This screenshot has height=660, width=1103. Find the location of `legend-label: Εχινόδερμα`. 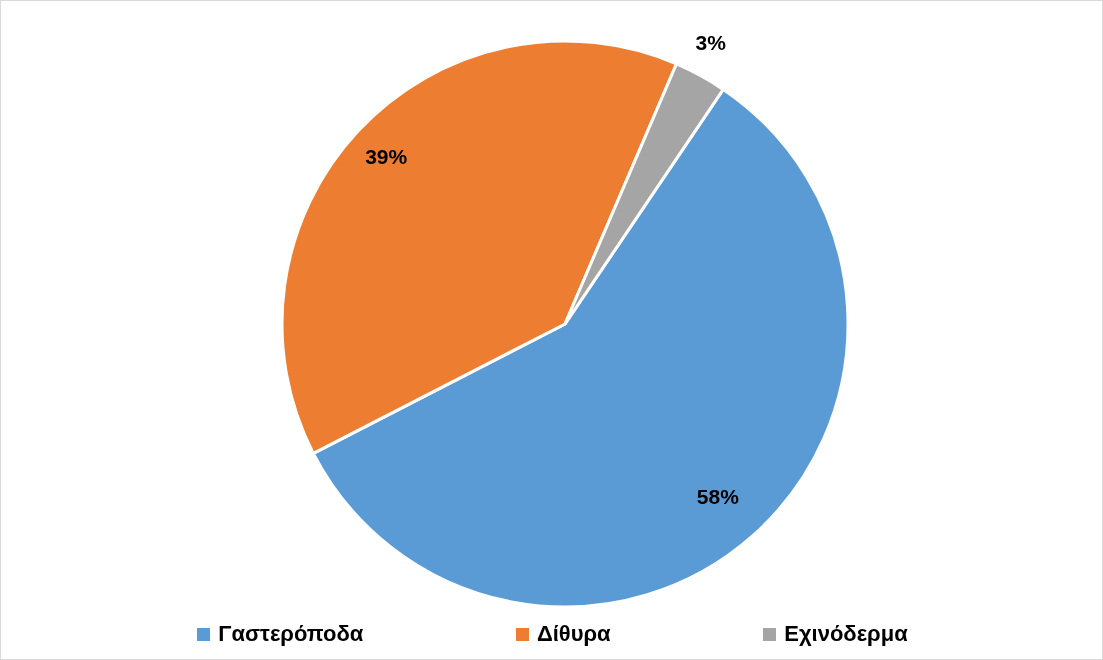

legend-label: Εχινόδερμα is located at coordinates (846, 634).